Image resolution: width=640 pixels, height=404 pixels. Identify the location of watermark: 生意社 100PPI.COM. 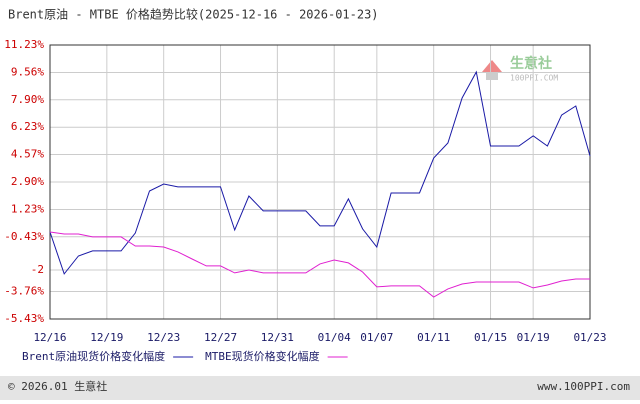
(520, 69).